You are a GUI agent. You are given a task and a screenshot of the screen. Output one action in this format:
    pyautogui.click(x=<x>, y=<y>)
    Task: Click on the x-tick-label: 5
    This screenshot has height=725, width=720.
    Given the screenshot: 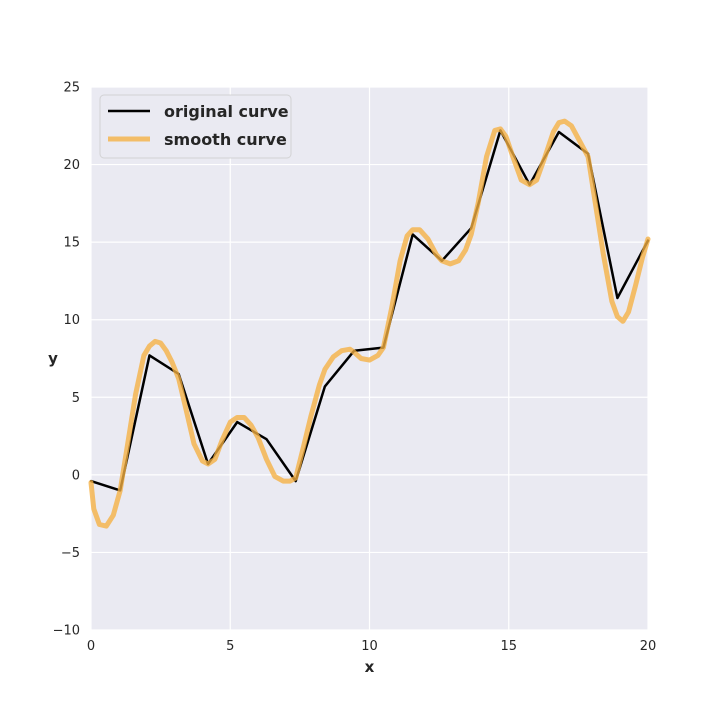 What is the action you would take?
    pyautogui.click(x=230, y=646)
    